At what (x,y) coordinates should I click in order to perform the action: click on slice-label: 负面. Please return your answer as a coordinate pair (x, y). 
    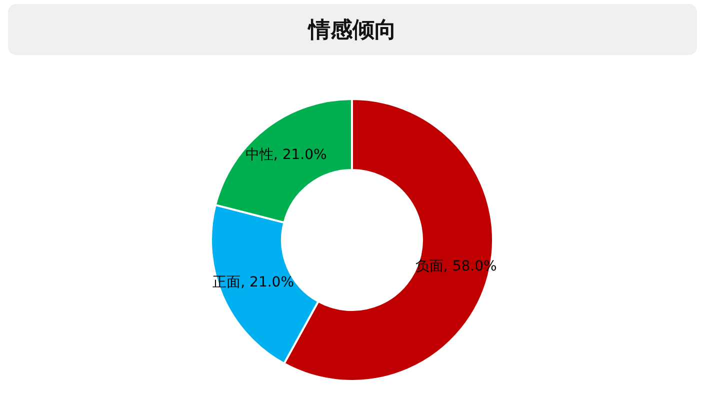
    Looking at the image, I should click on (429, 266).